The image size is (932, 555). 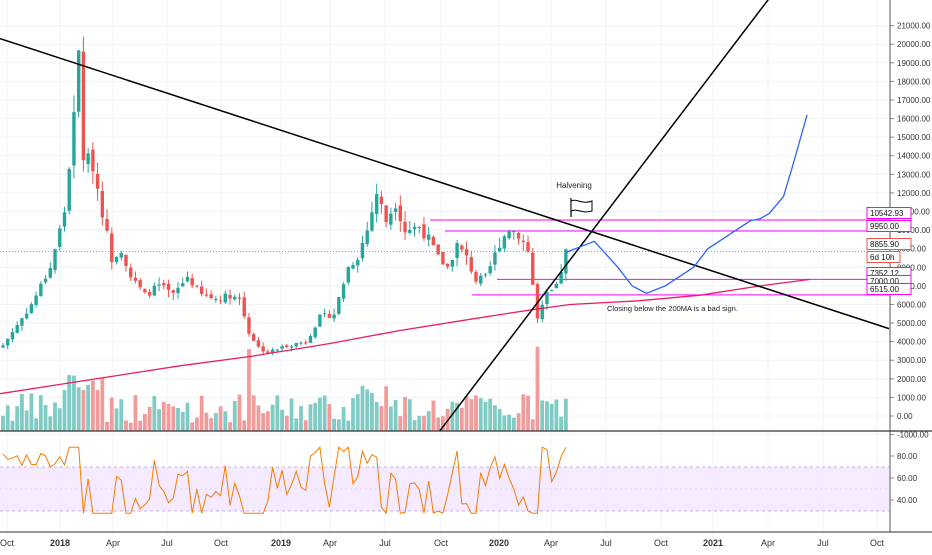 I want to click on price-label-text: 10542.93, so click(x=887, y=213).